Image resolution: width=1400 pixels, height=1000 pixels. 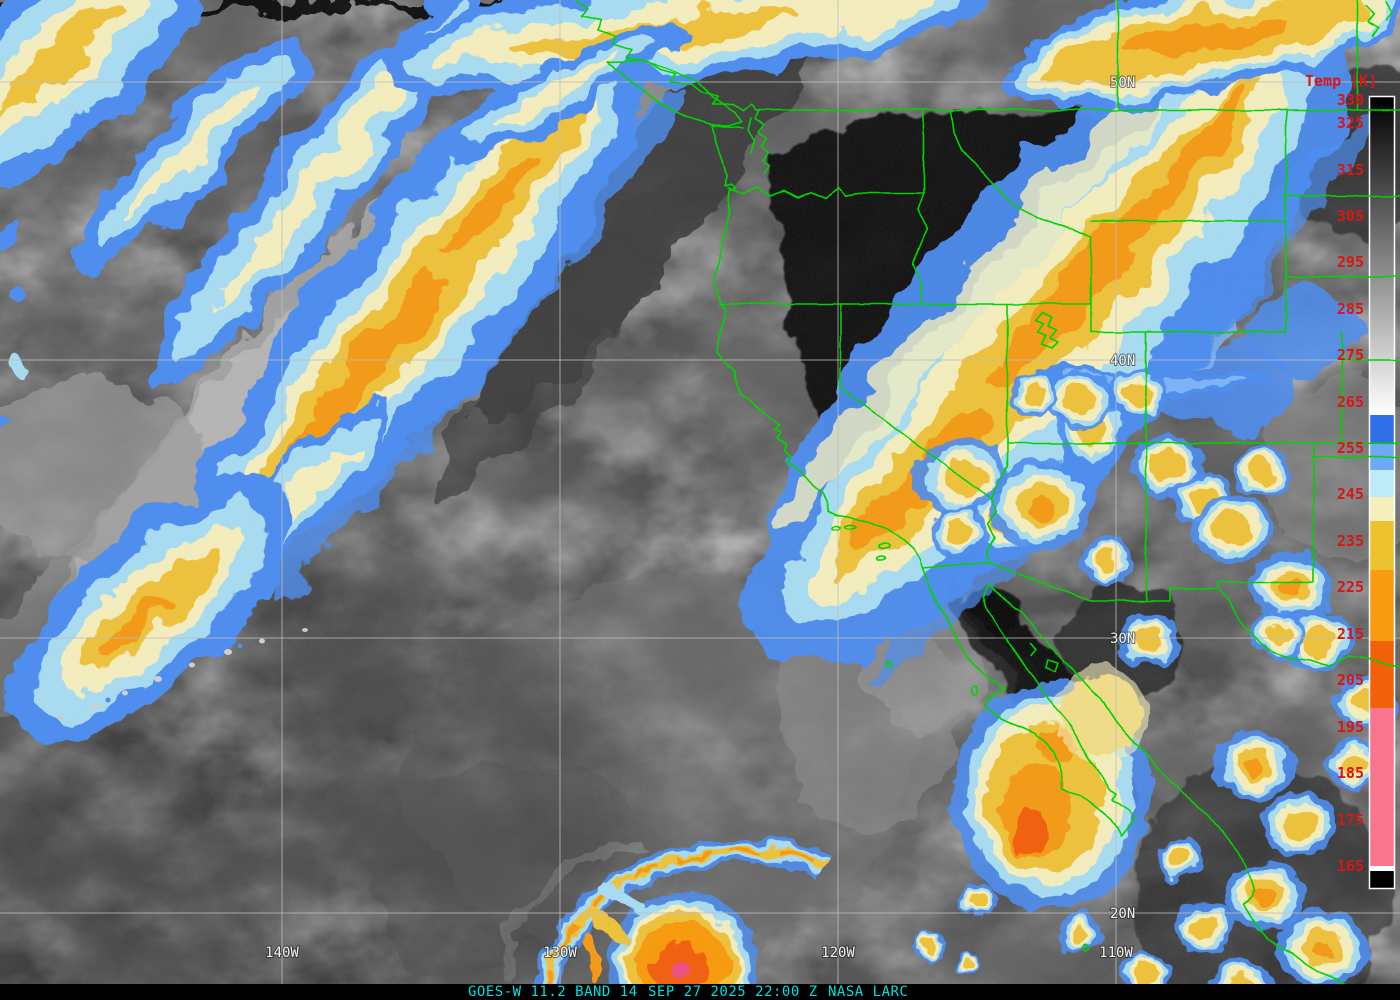 I want to click on colorbar-bands, so click(x=1382, y=492).